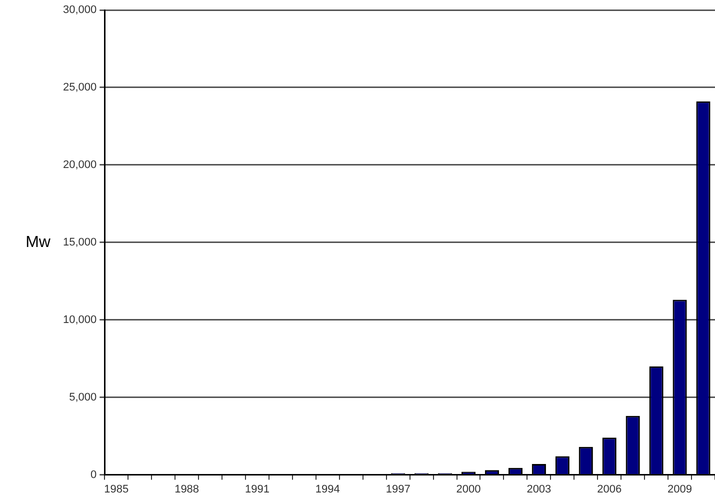 The image size is (715, 501). I want to click on x-tick-label: 1994, so click(327, 489).